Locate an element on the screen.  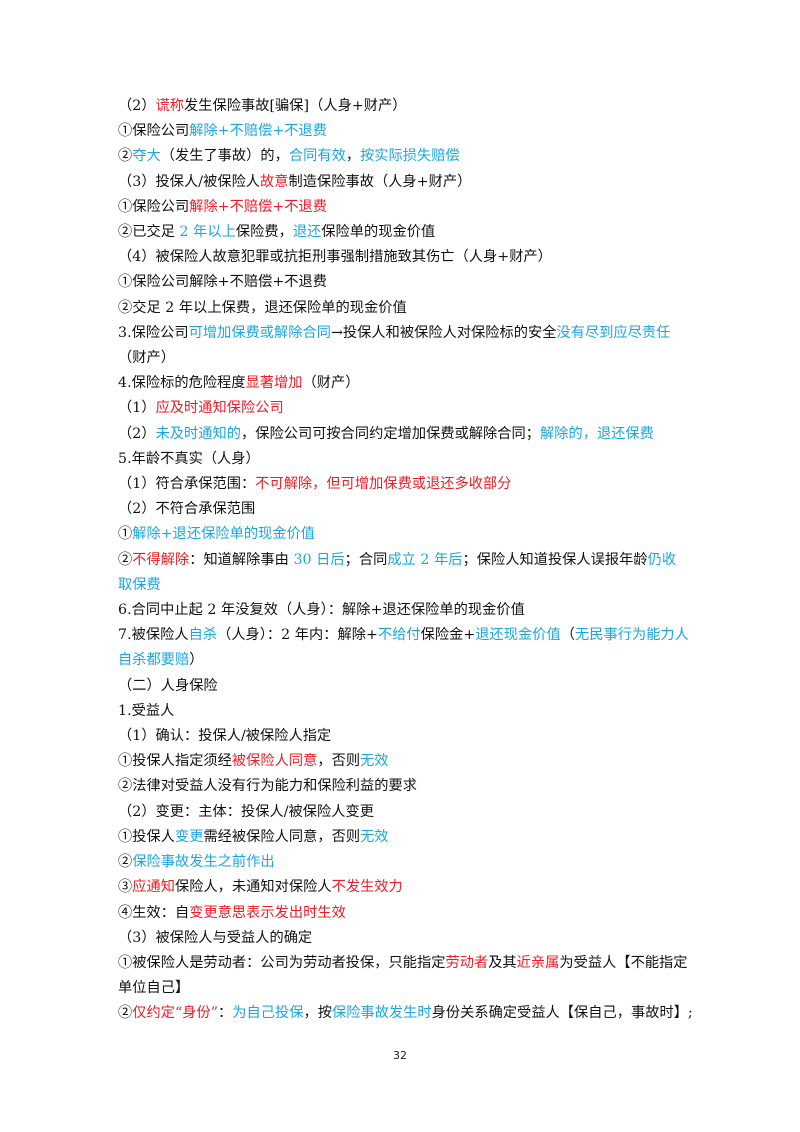
text-segment: ①投保人指定须经 is located at coordinates (175, 761).